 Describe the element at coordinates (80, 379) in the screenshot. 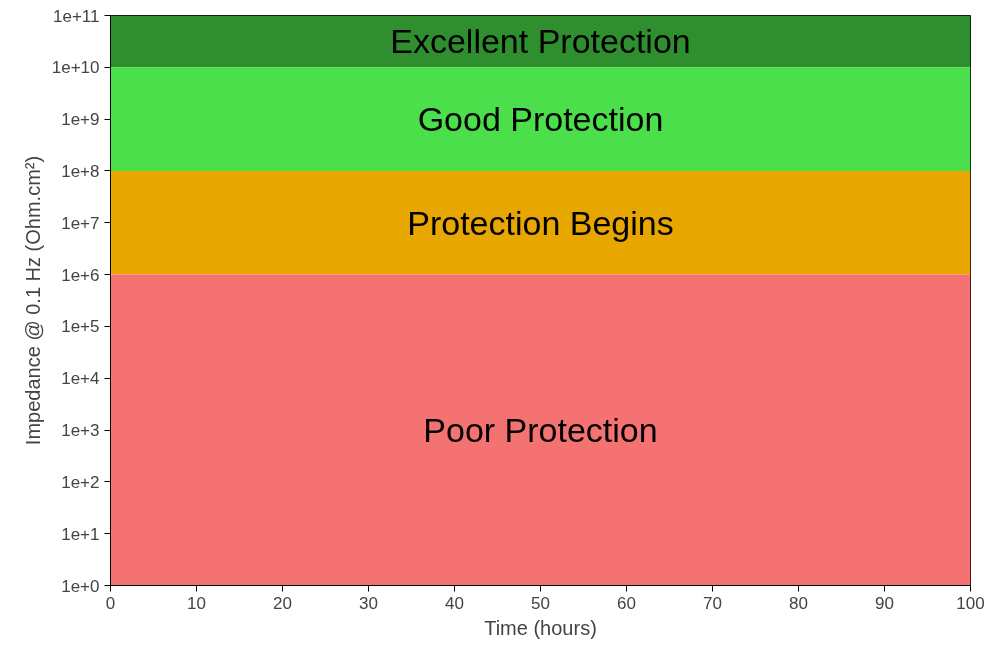

I see `y-tick-label: 1e+4` at that location.